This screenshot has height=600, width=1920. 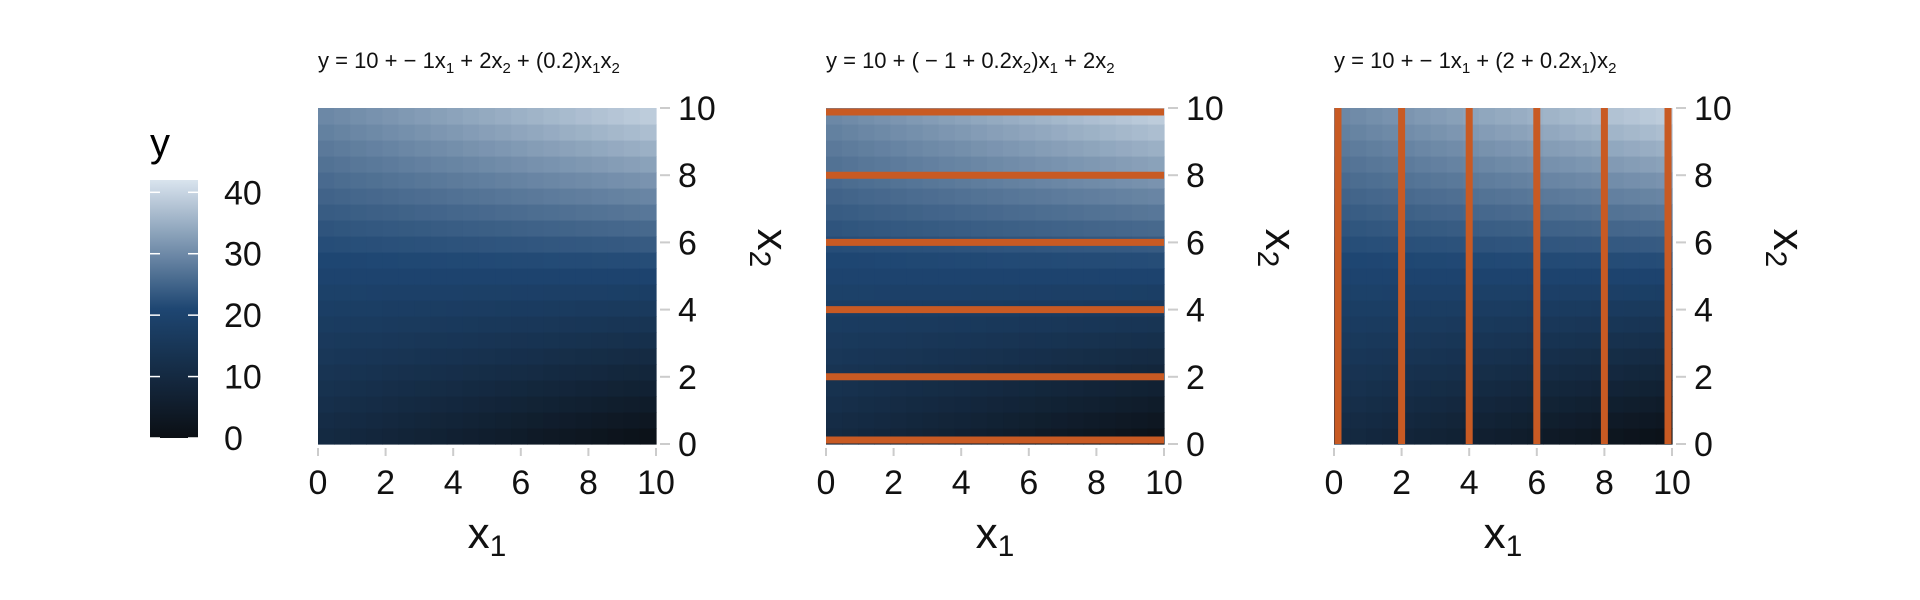 What do you see at coordinates (1503, 536) in the screenshot?
I see `x-axis-label: x1` at bounding box center [1503, 536].